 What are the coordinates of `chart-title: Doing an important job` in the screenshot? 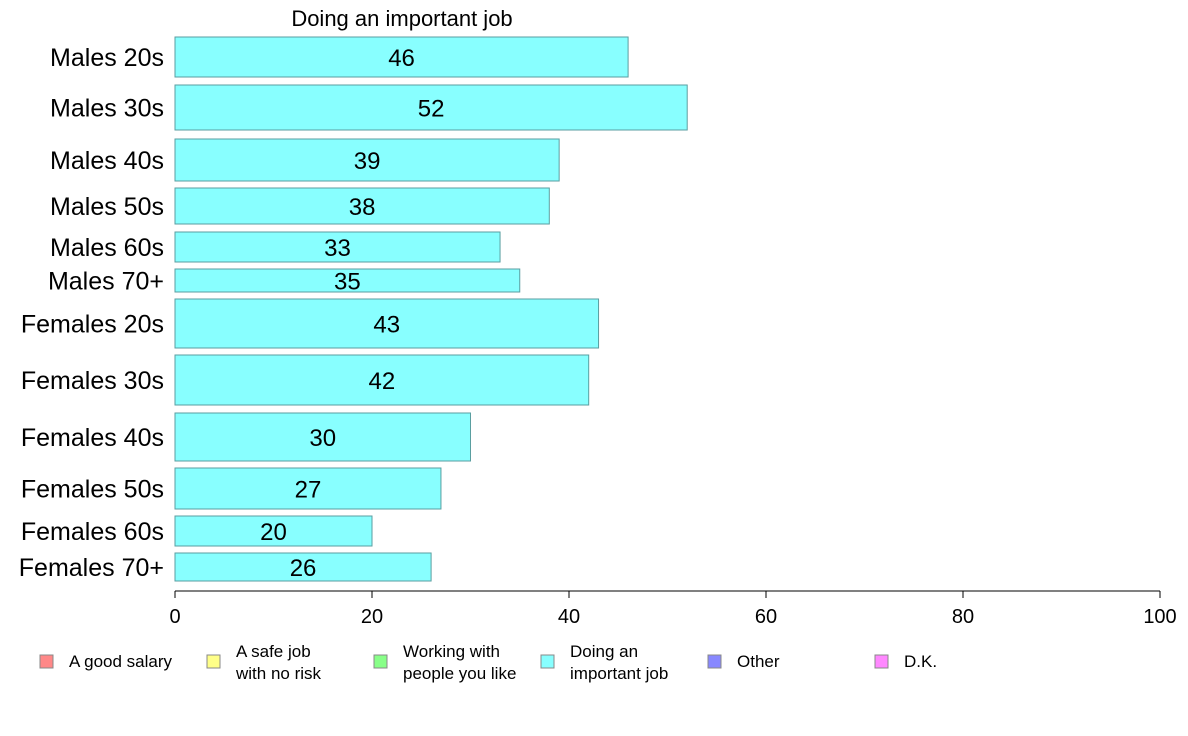 It's located at (401, 18).